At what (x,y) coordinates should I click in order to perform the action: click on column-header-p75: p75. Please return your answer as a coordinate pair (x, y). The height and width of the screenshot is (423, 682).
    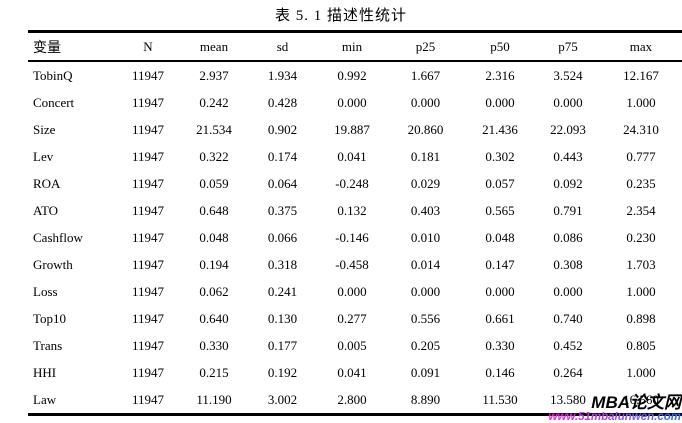
    Looking at the image, I should click on (568, 46).